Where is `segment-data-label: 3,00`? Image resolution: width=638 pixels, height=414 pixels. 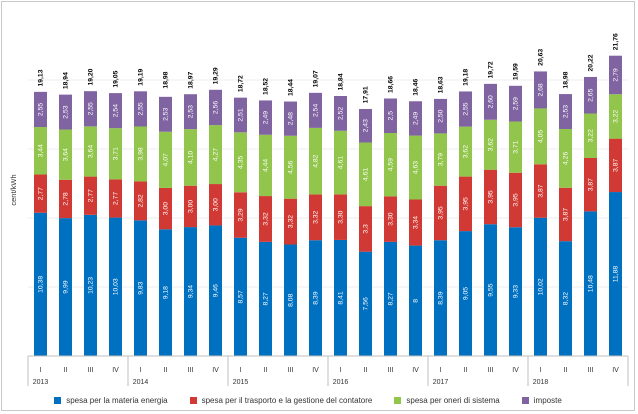 segment-data-label: 3,00 is located at coordinates (215, 204).